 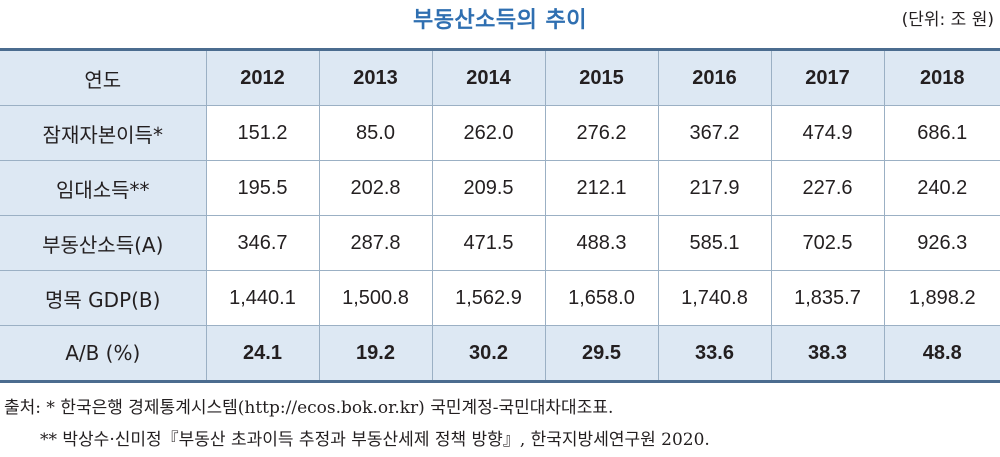 I want to click on table-cell: 29.5, so click(x=601, y=354).